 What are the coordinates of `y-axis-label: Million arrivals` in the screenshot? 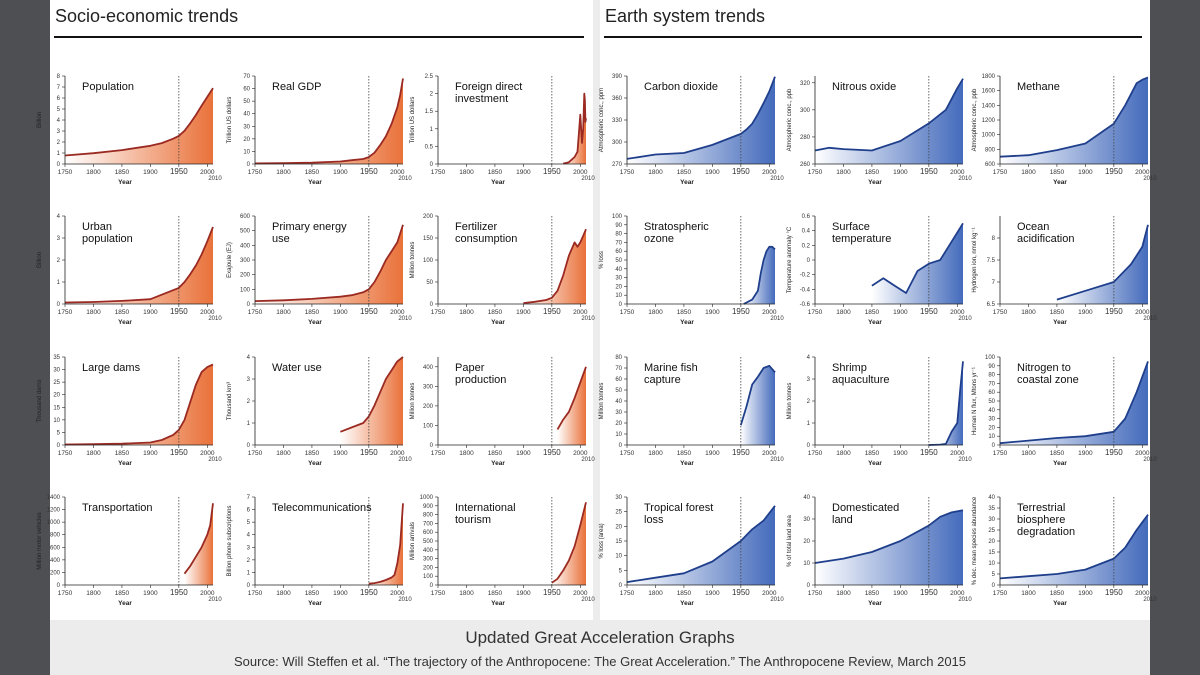 It's located at (413, 541).